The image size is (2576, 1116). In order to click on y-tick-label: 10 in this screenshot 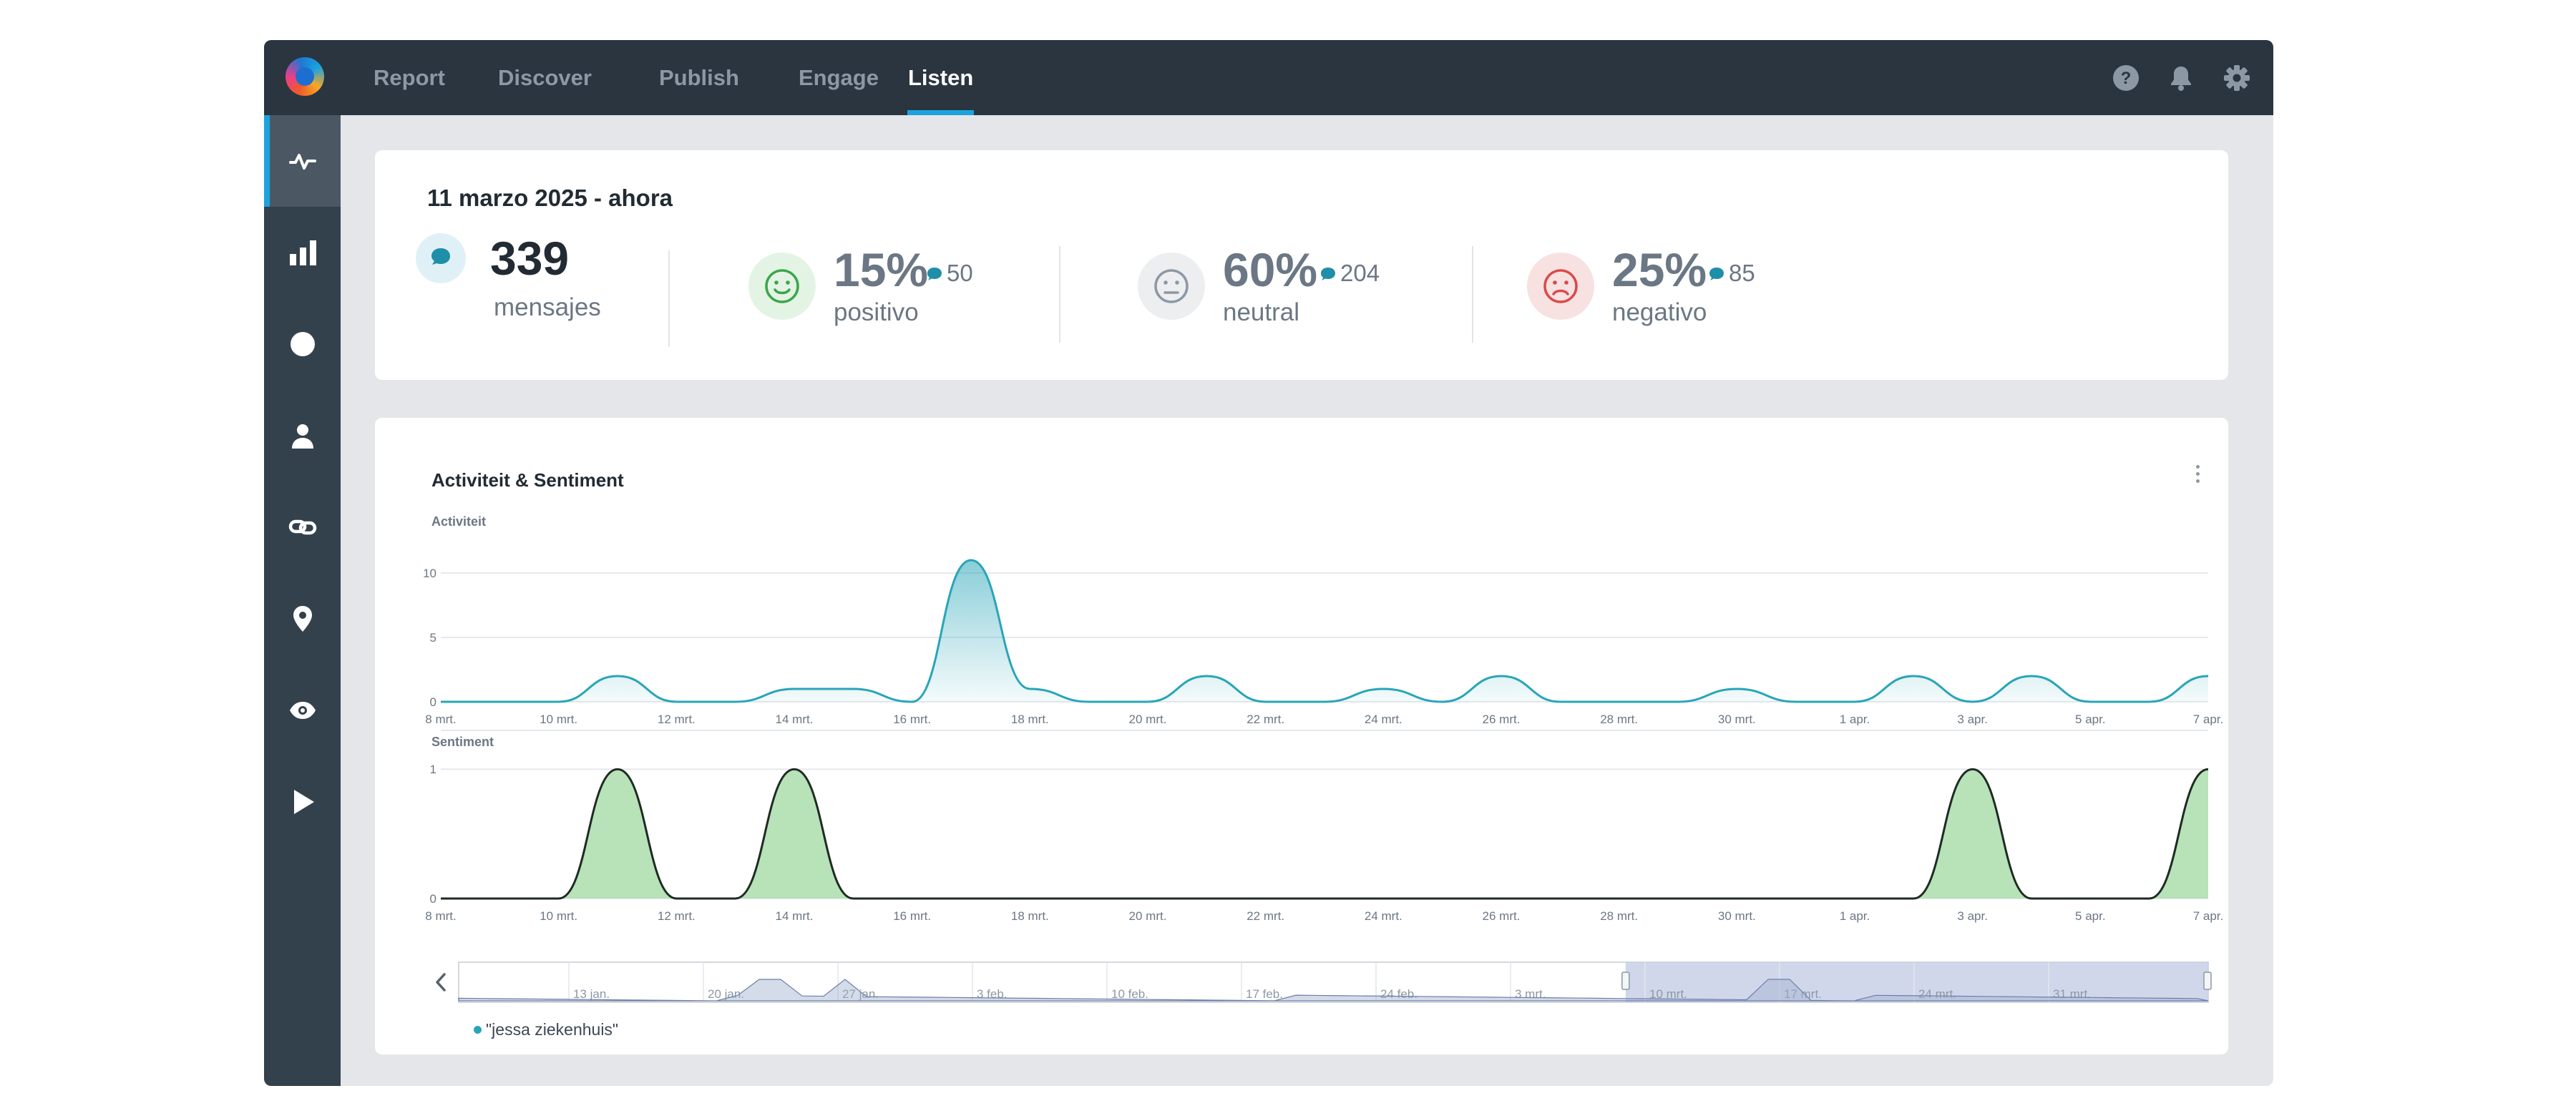, I will do `click(429, 574)`.